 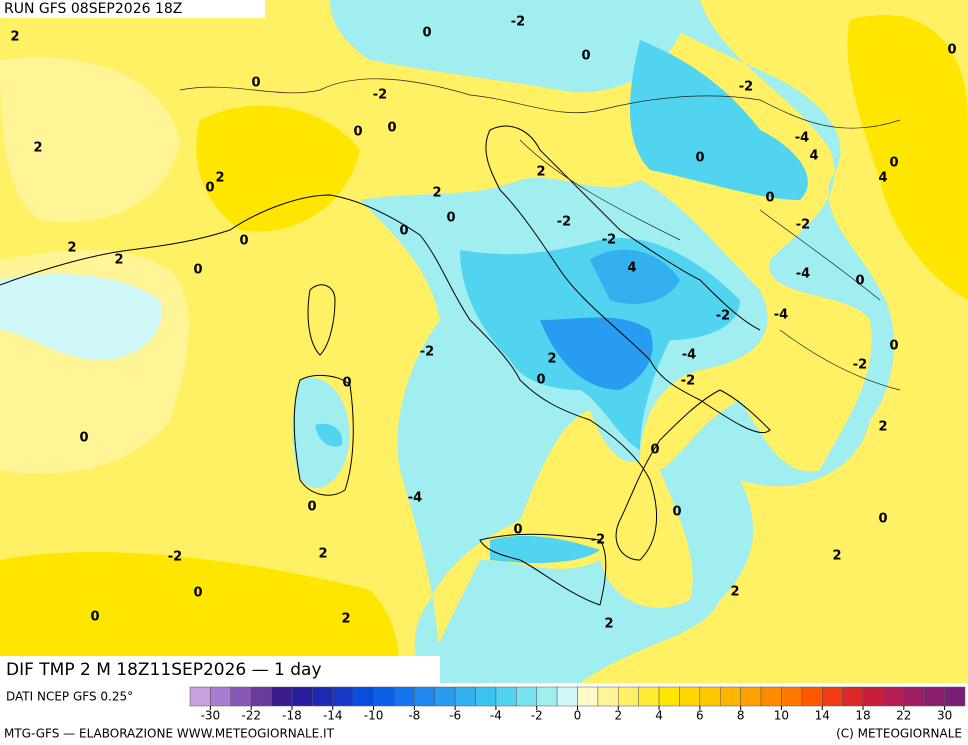 What do you see at coordinates (578, 716) in the screenshot?
I see `colorbar-label: 0` at bounding box center [578, 716].